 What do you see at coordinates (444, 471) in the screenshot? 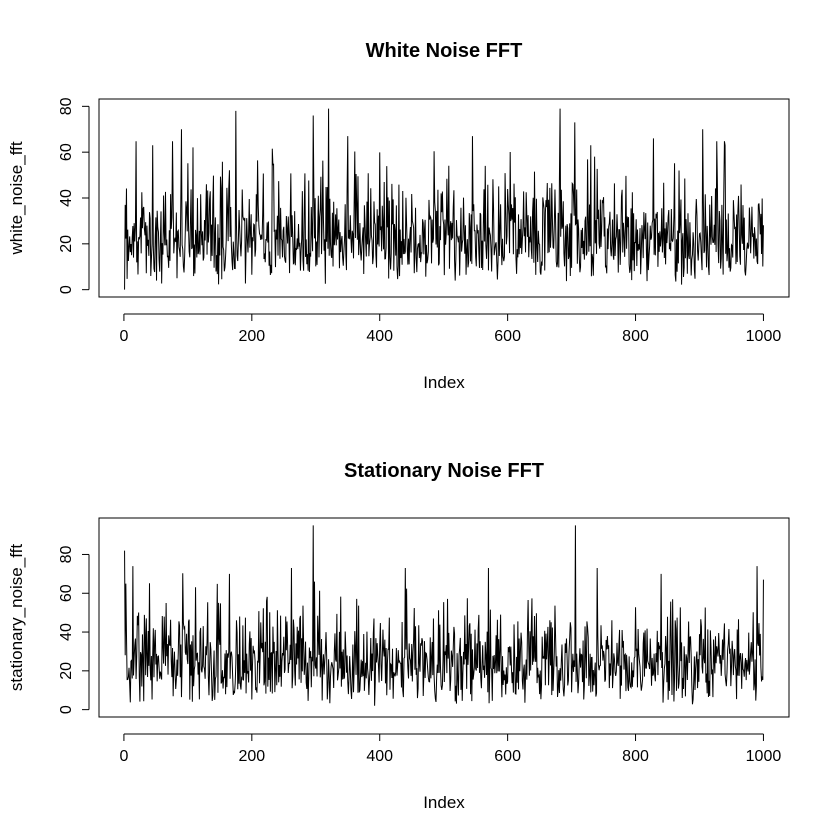
I see `chart-title: Stationary Noise FFT` at bounding box center [444, 471].